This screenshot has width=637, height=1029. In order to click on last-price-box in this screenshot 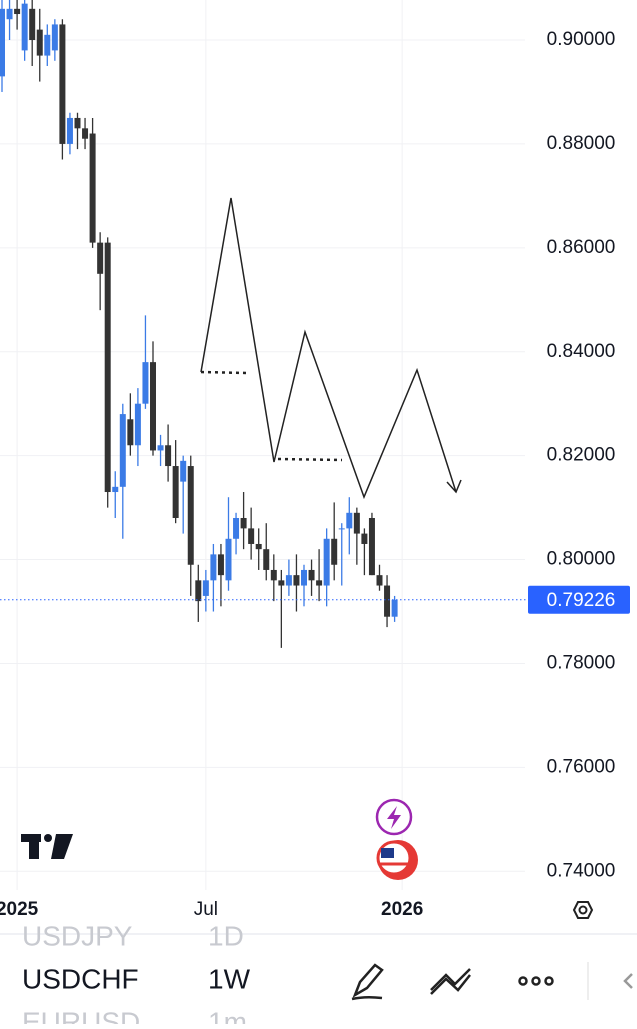, I will do `click(579, 599)`.